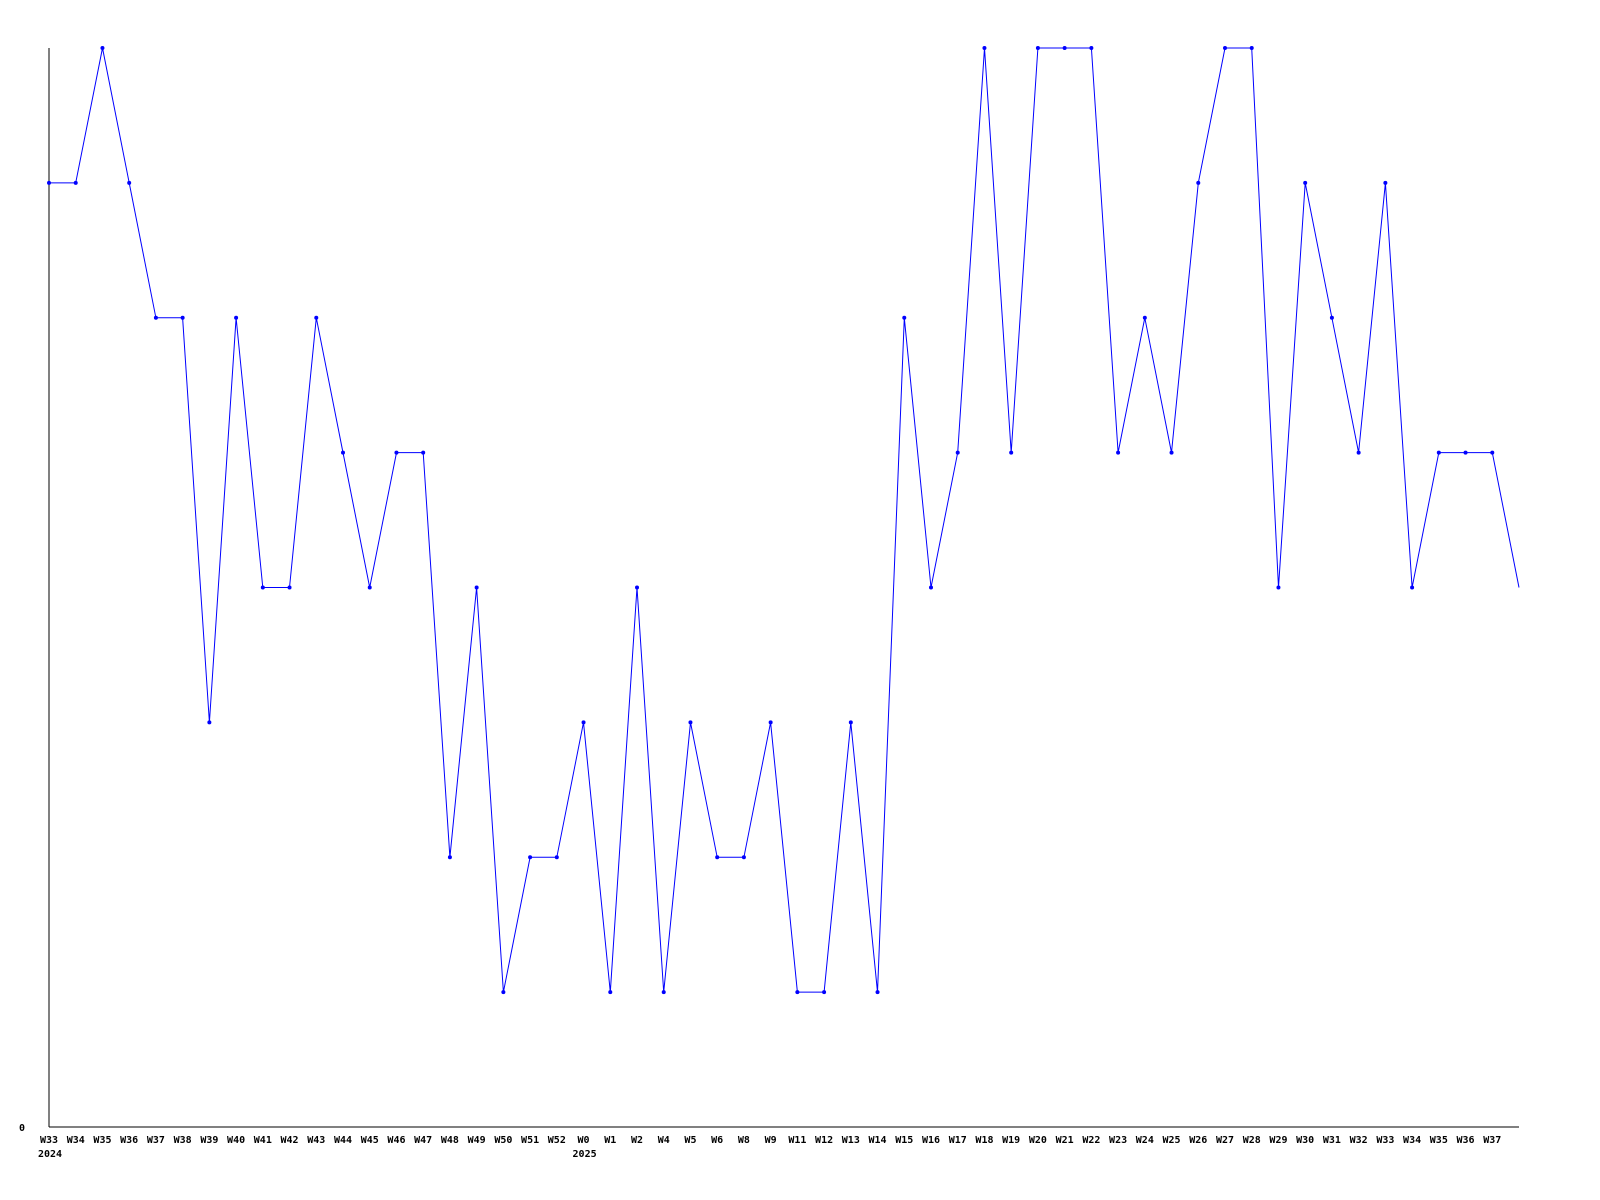  What do you see at coordinates (1305, 1140) in the screenshot?
I see `x-tick-label: W30` at bounding box center [1305, 1140].